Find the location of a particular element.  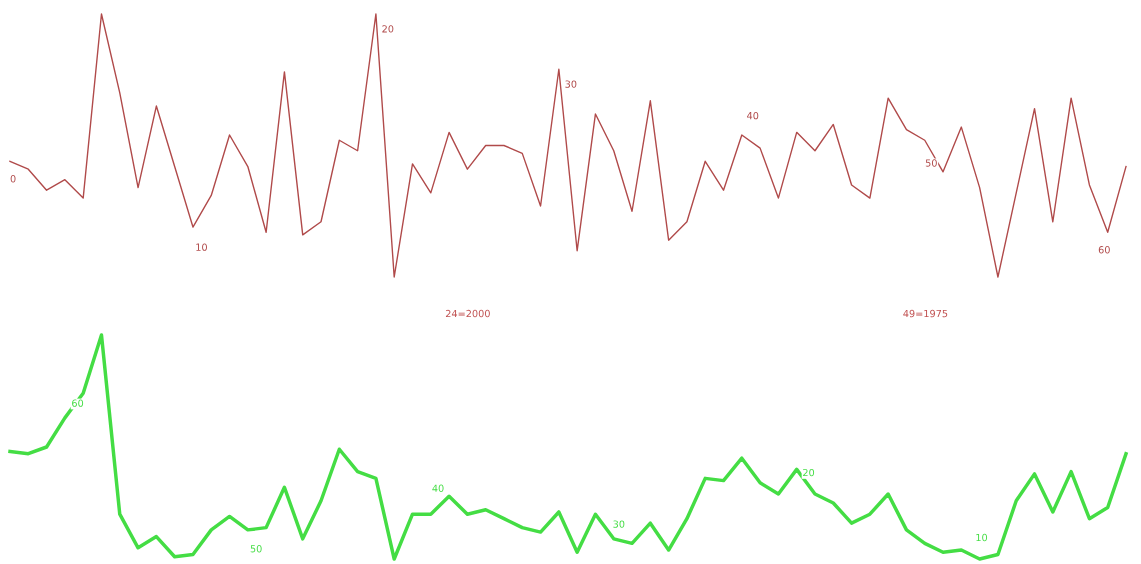

annotation: 0 is located at coordinates (13, 179).